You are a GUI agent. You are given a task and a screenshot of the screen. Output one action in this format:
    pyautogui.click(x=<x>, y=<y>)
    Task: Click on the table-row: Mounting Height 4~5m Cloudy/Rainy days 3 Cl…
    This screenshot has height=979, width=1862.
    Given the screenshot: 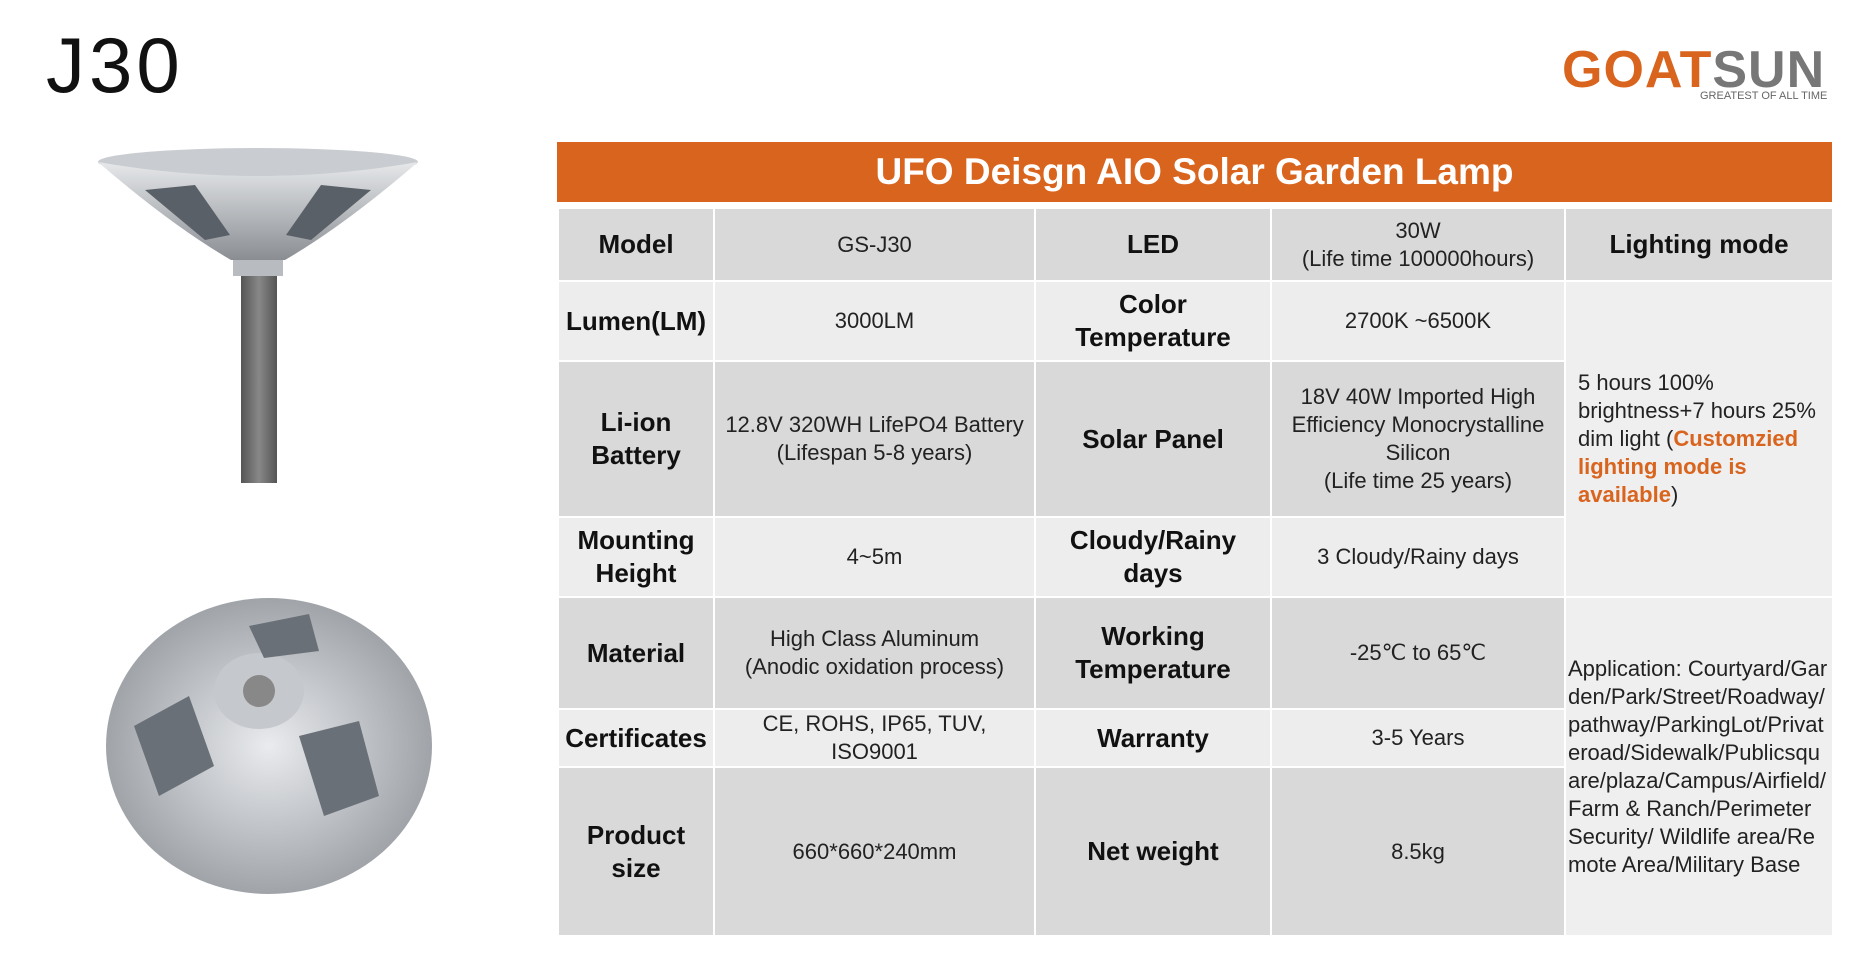 What is the action you would take?
    pyautogui.click(x=1195, y=557)
    